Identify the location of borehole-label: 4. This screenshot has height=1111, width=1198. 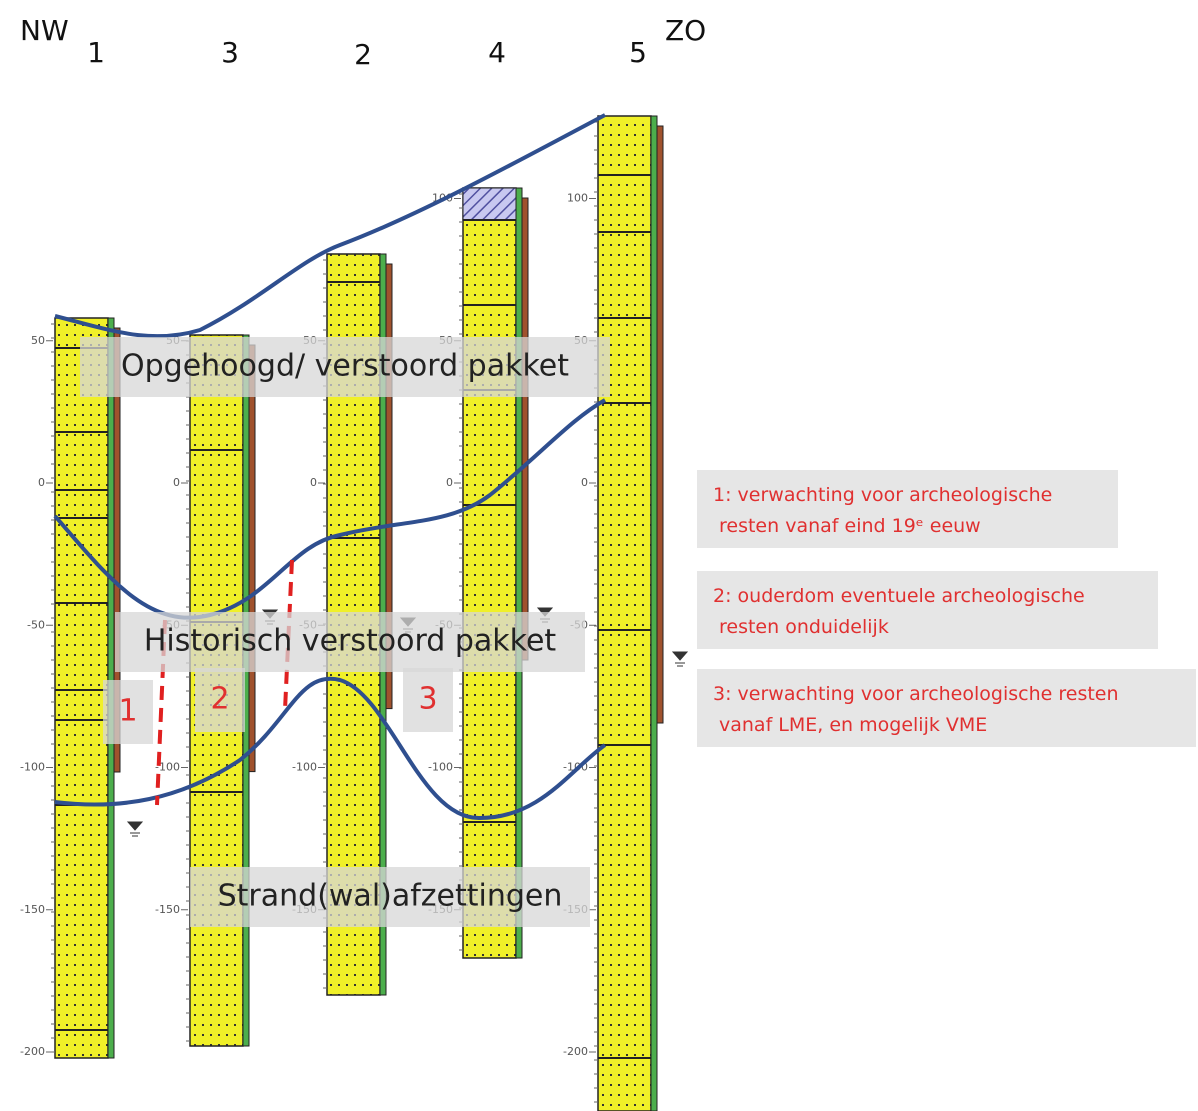
(497, 52).